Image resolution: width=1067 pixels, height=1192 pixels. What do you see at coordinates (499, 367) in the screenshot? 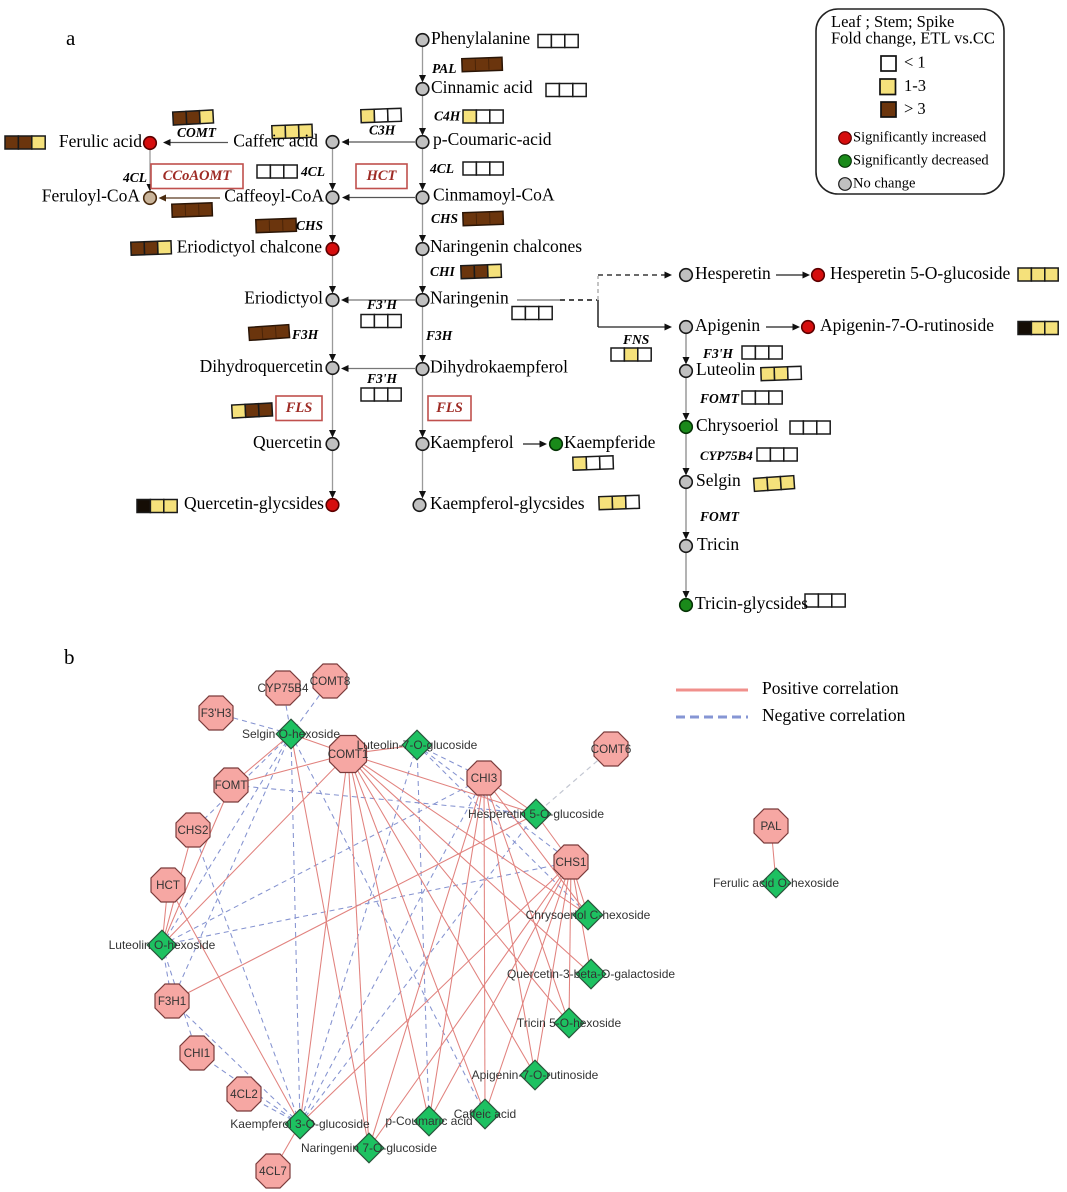
I see `svg-text: Dihydrokaempferol` at bounding box center [499, 367].